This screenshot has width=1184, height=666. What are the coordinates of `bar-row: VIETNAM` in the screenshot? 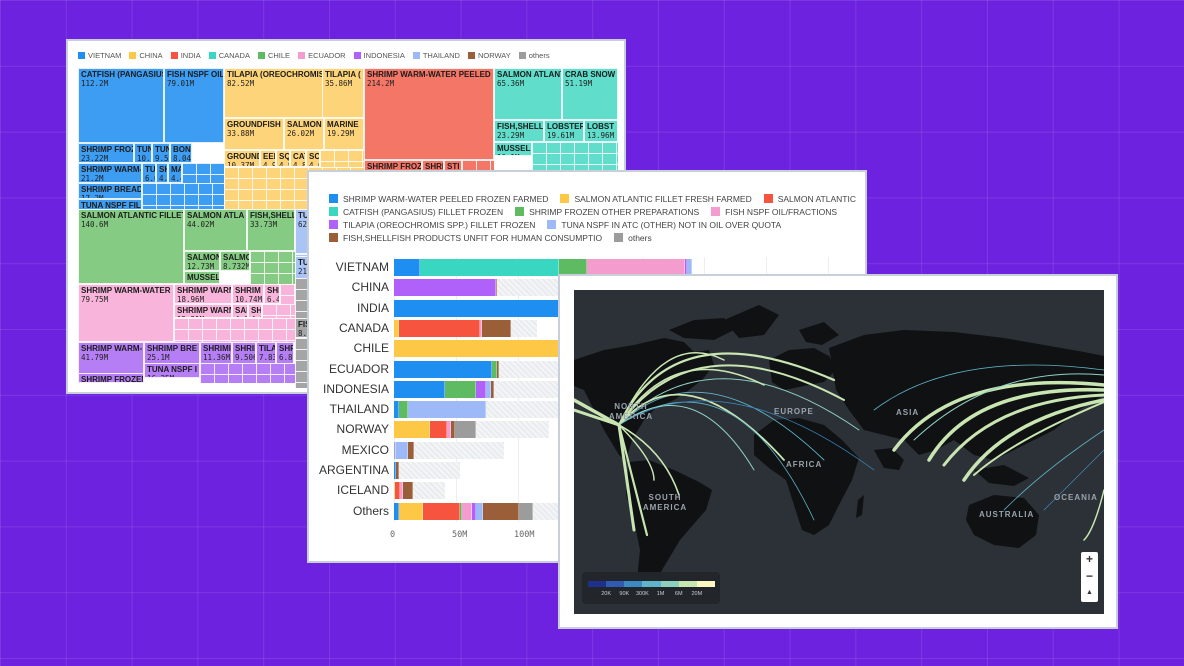 It's located at (587, 267).